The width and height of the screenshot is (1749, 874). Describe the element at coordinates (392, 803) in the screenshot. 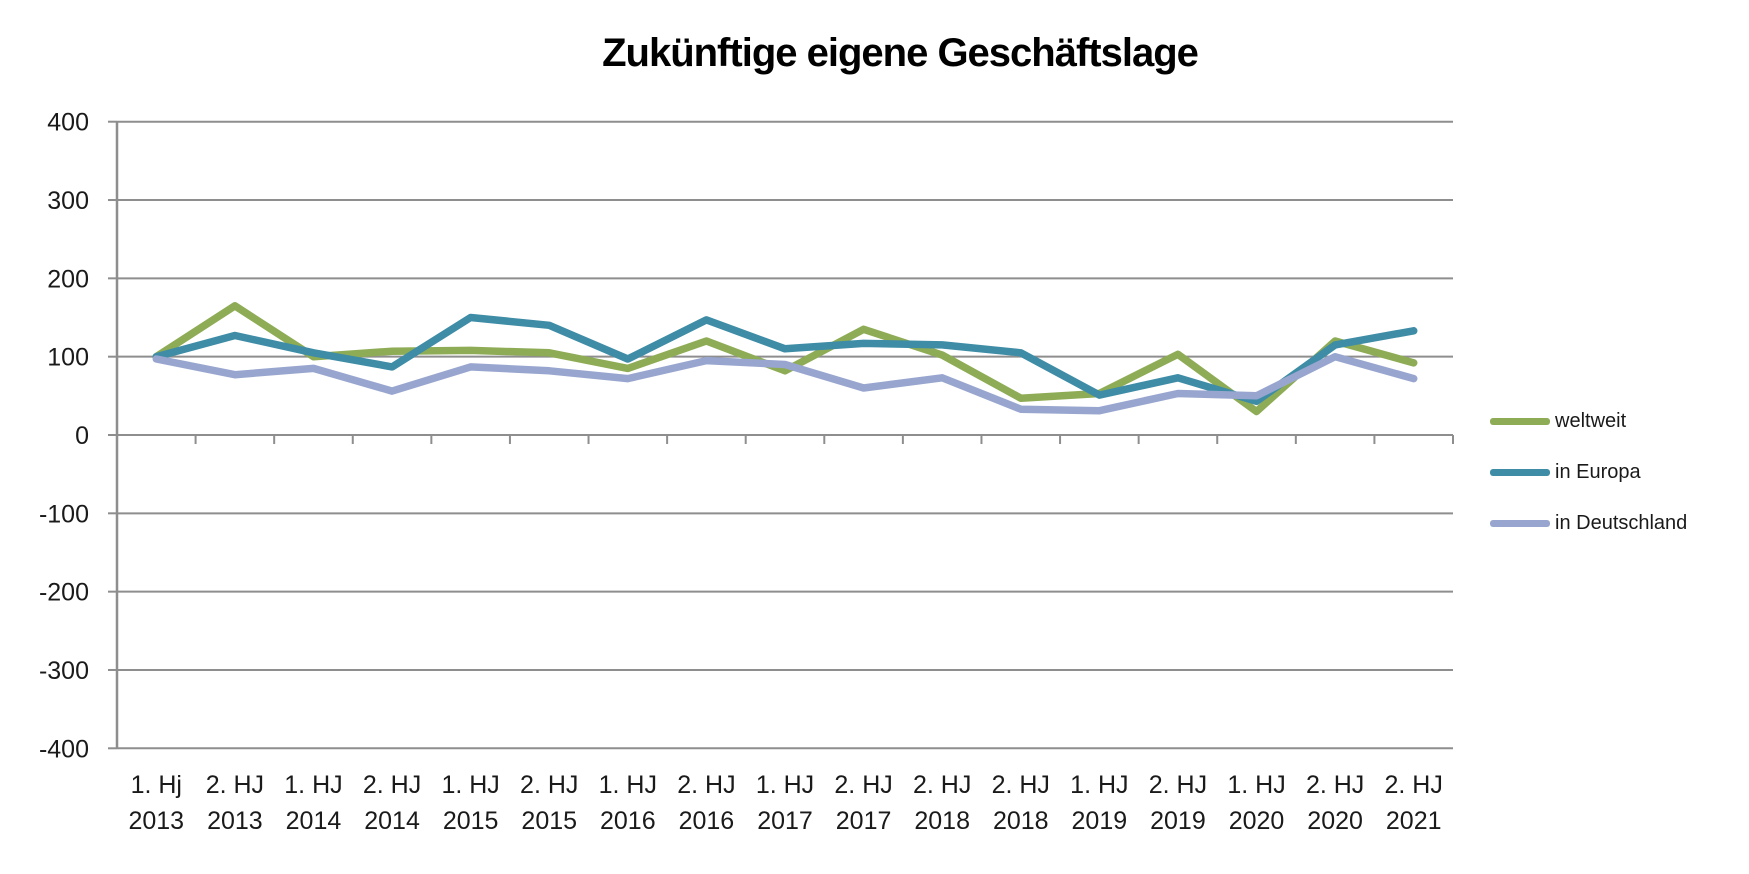

I see `x-axis-label-3: 2. HJ 2014` at that location.